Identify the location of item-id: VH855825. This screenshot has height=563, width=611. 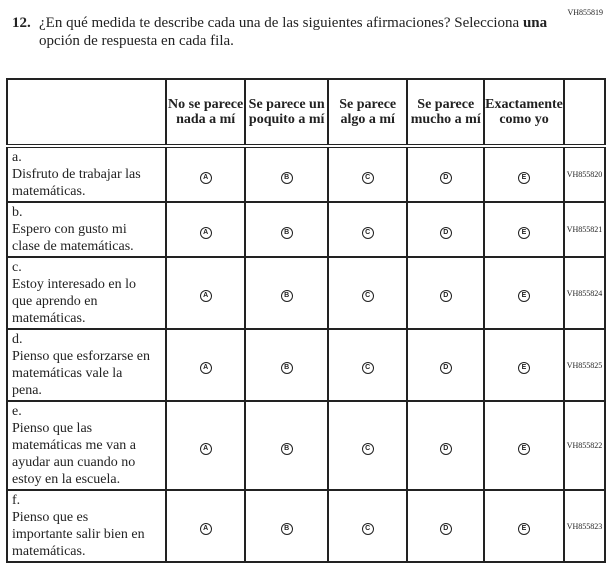
(584, 365).